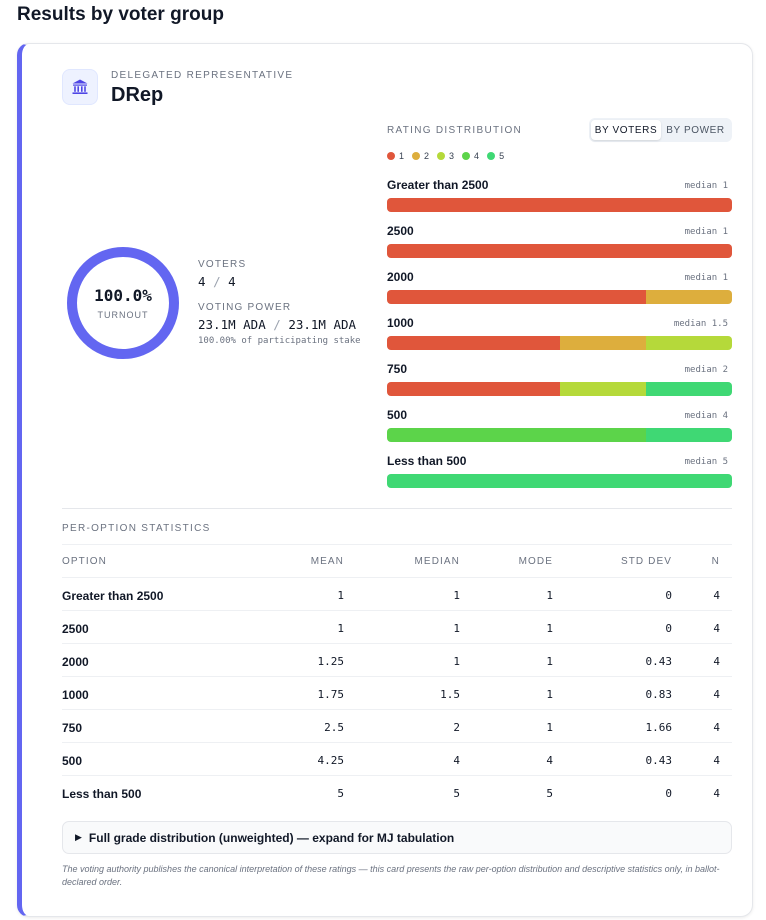 The height and width of the screenshot is (920, 766). Describe the element at coordinates (456, 727) in the screenshot. I see `cell-median: 2` at that location.